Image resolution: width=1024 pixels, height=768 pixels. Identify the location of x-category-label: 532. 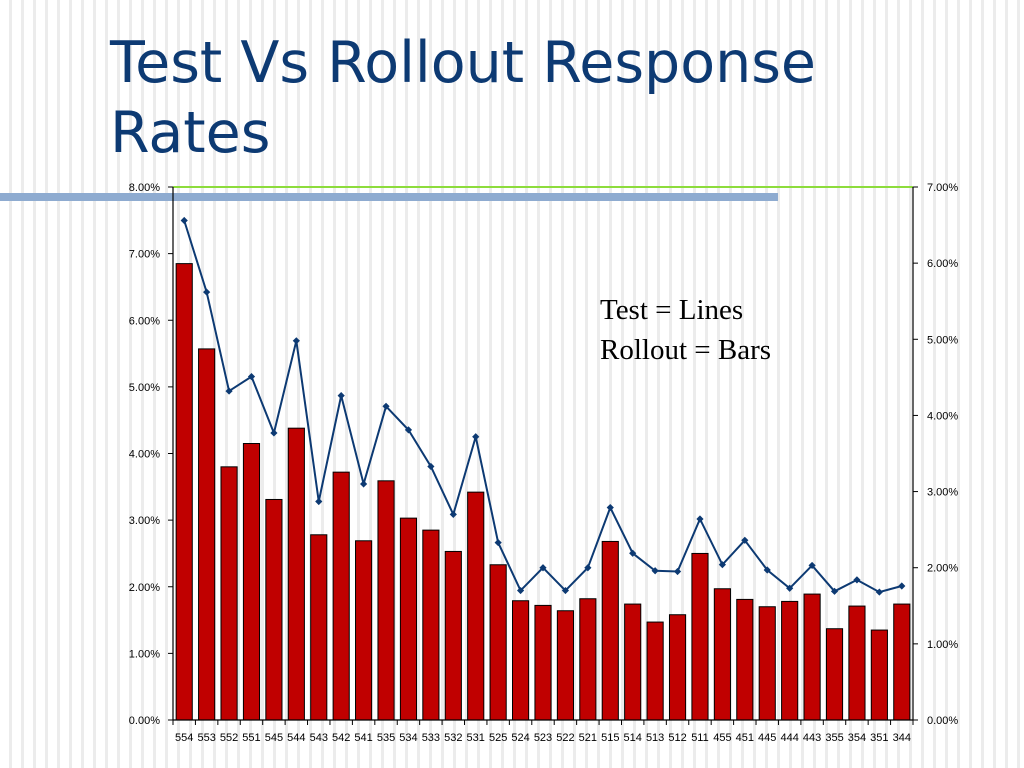
(453, 738).